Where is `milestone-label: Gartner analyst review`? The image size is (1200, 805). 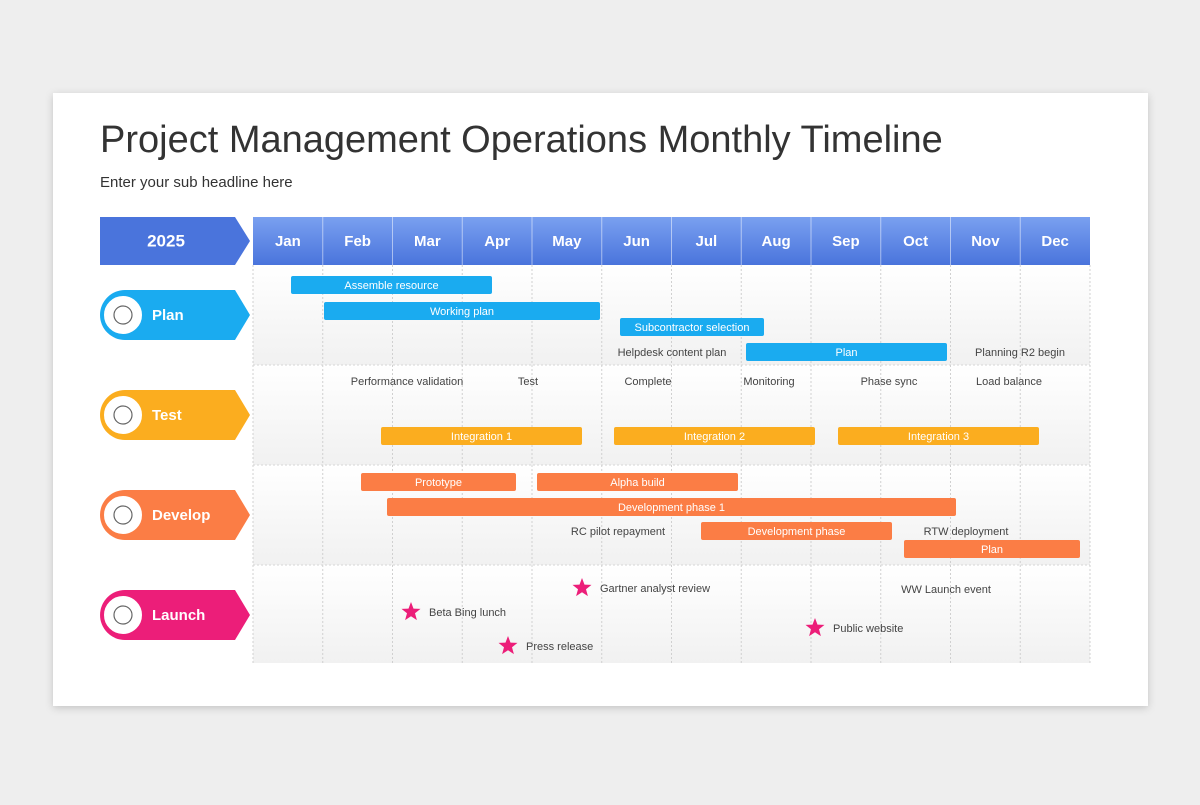
milestone-label: Gartner analyst review is located at coordinates (655, 589).